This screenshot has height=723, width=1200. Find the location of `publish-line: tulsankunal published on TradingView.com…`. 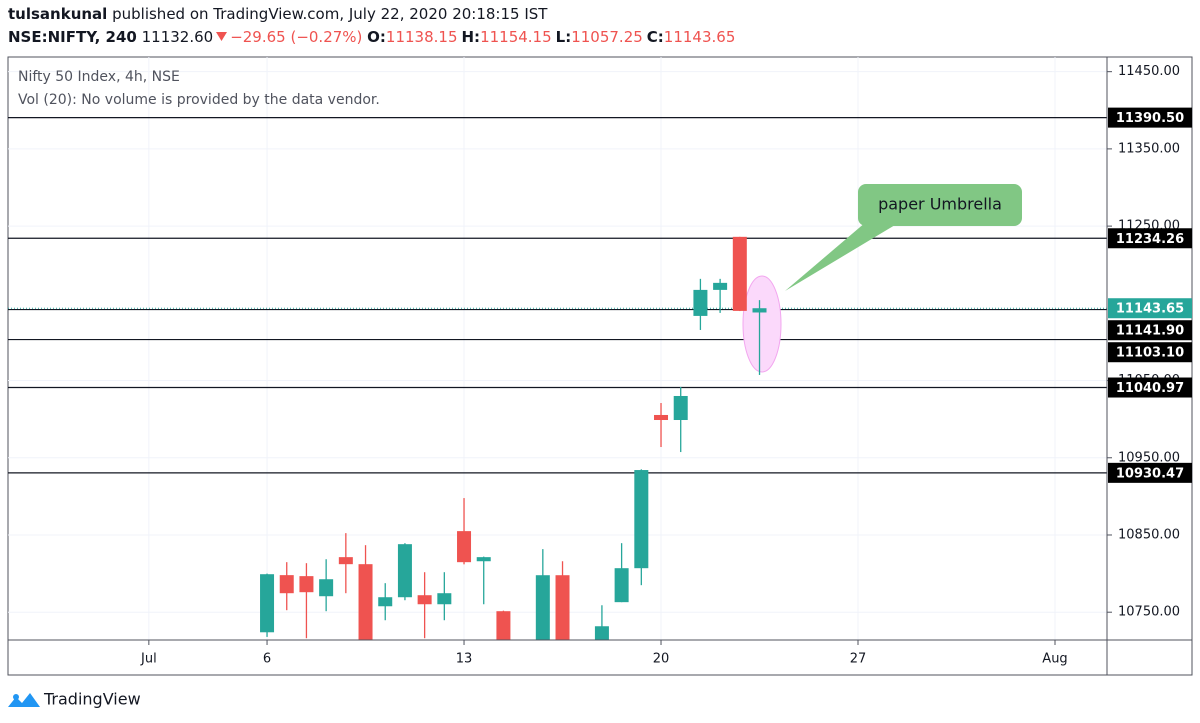

publish-line: tulsankunal published on TradingView.com… is located at coordinates (373, 14).